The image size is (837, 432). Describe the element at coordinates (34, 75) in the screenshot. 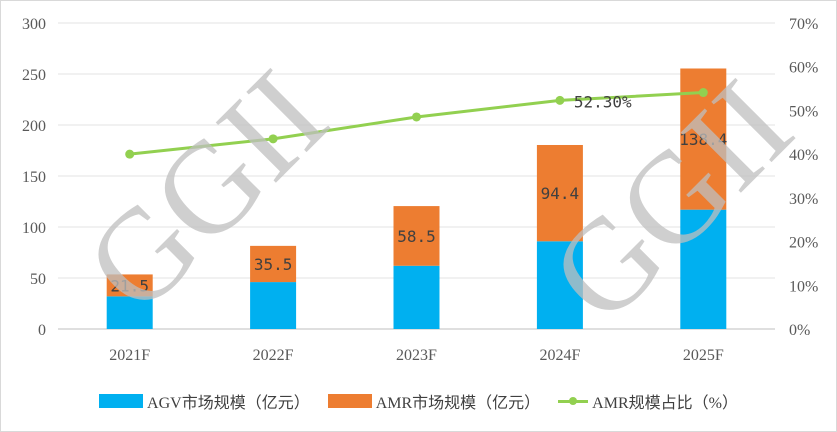

I see `y-left-tick-label: 250` at that location.